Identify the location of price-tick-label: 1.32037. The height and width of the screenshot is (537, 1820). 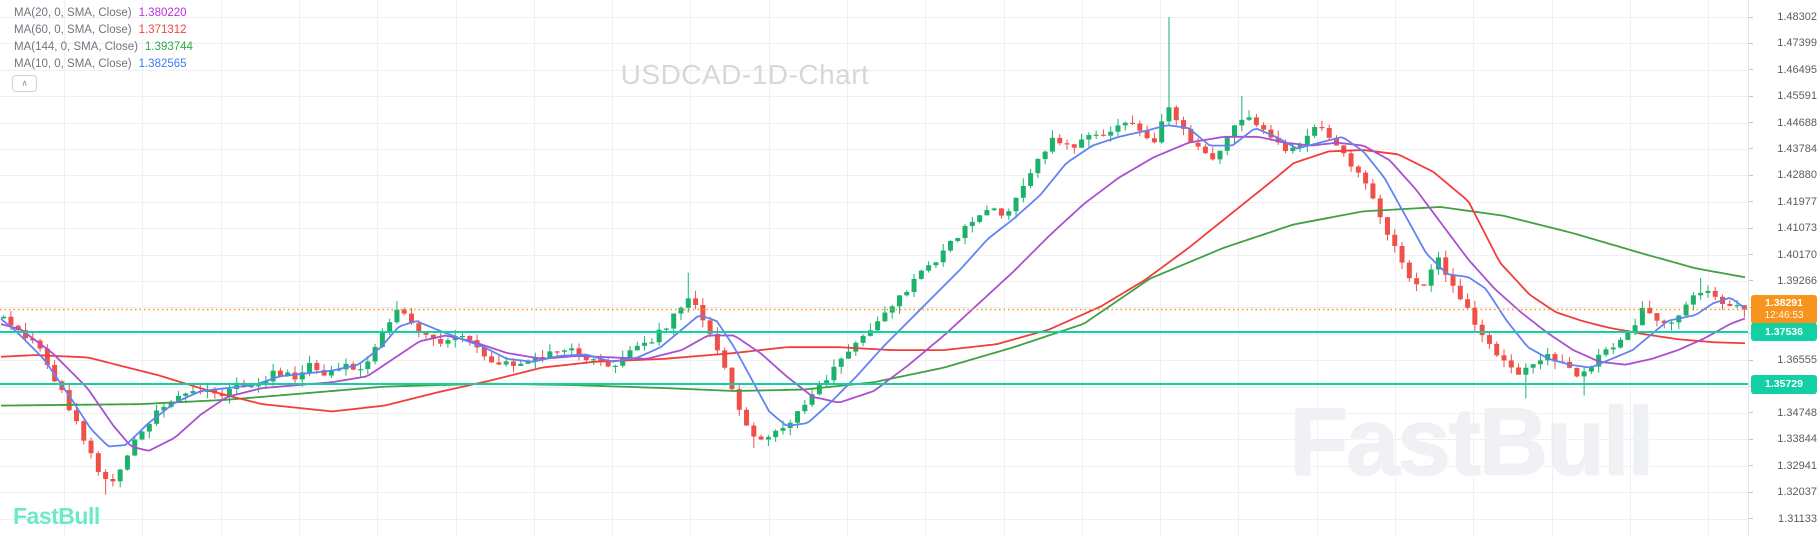
(1797, 492).